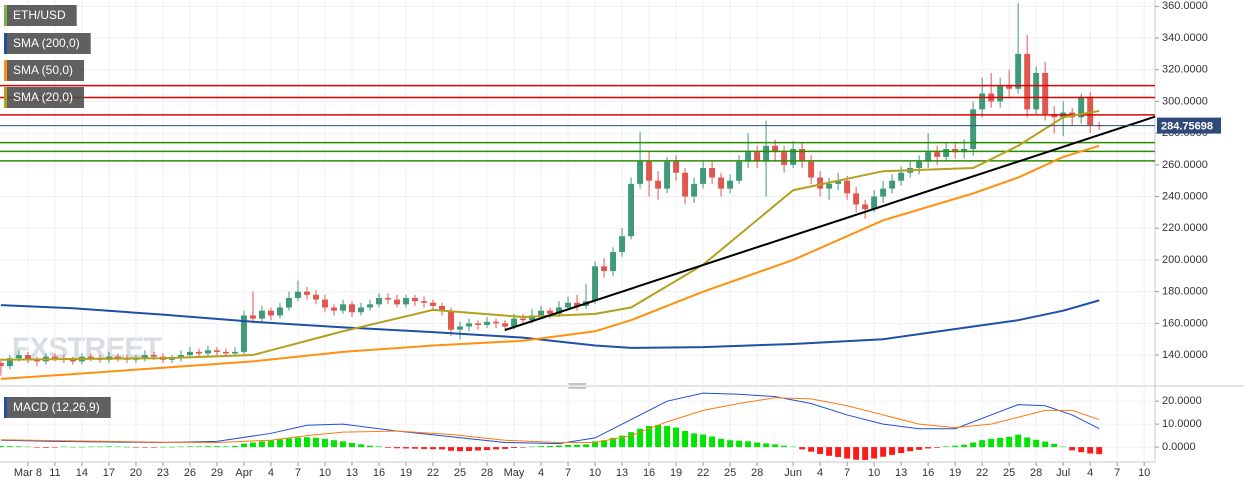  What do you see at coordinates (1185, 355) in the screenshot?
I see `y-tick-label: 140.0000` at bounding box center [1185, 355].